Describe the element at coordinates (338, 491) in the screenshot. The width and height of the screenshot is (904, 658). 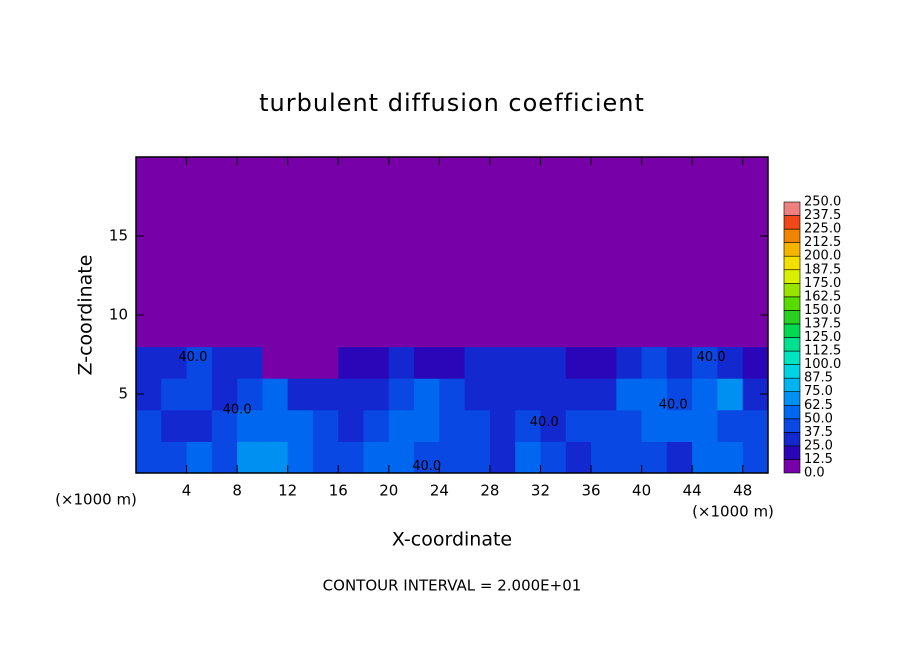
I see `x-tick-label: 16` at that location.